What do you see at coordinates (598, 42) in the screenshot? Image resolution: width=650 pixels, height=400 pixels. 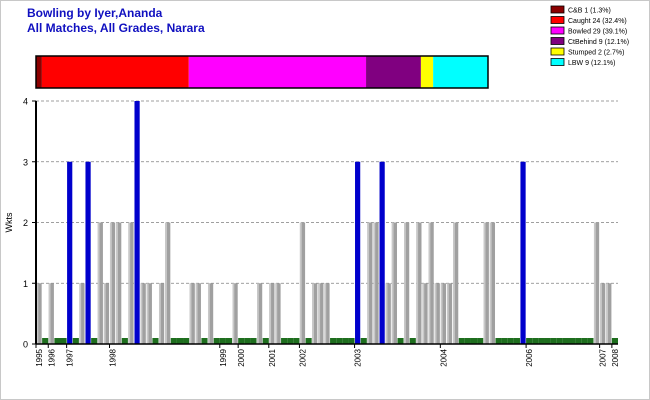 I see `legend-label-3: CtBehind 9 (12.1%)` at bounding box center [598, 42].